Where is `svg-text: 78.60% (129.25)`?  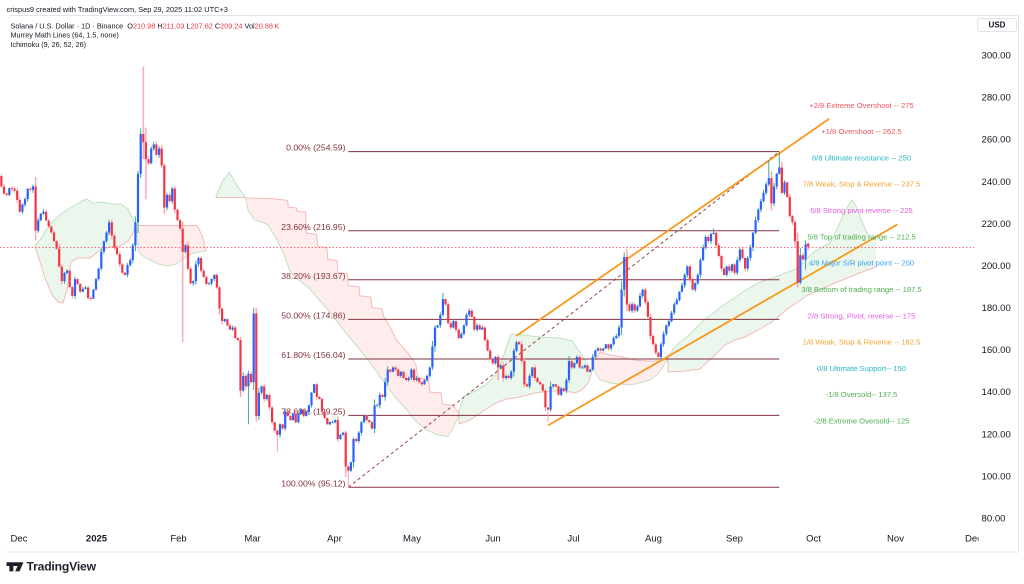 svg-text: 78.60% (129.25) is located at coordinates (313, 411).